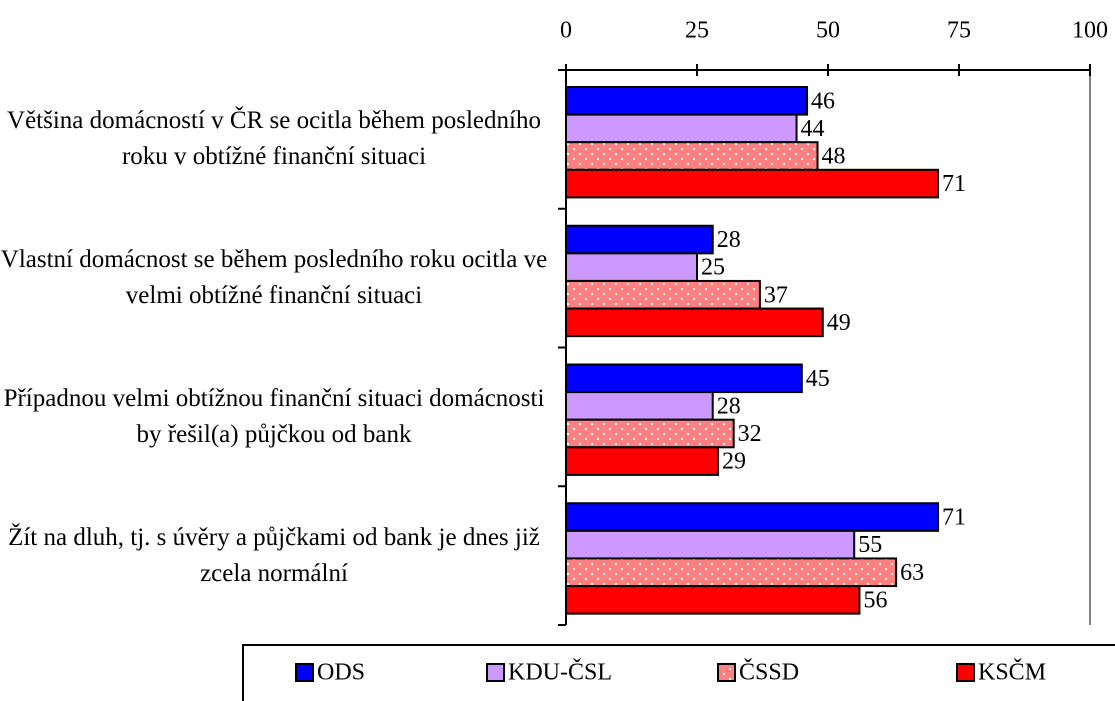 The width and height of the screenshot is (1115, 701). What do you see at coordinates (813, 129) in the screenshot?
I see `value-label: 44` at bounding box center [813, 129].